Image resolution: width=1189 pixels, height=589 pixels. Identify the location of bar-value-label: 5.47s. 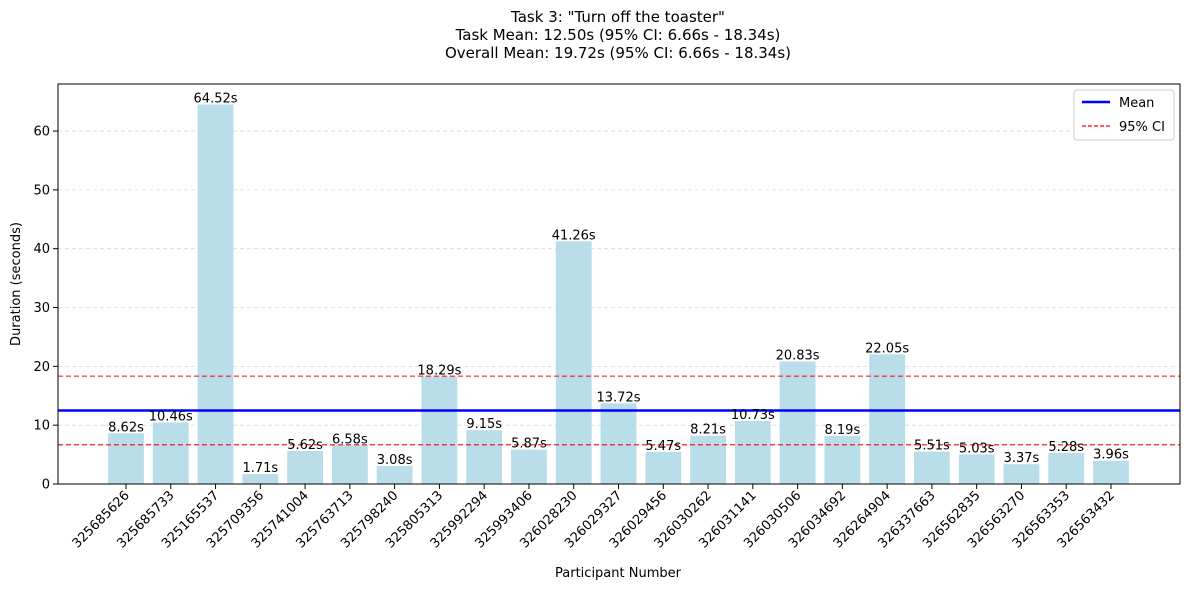
(663, 446).